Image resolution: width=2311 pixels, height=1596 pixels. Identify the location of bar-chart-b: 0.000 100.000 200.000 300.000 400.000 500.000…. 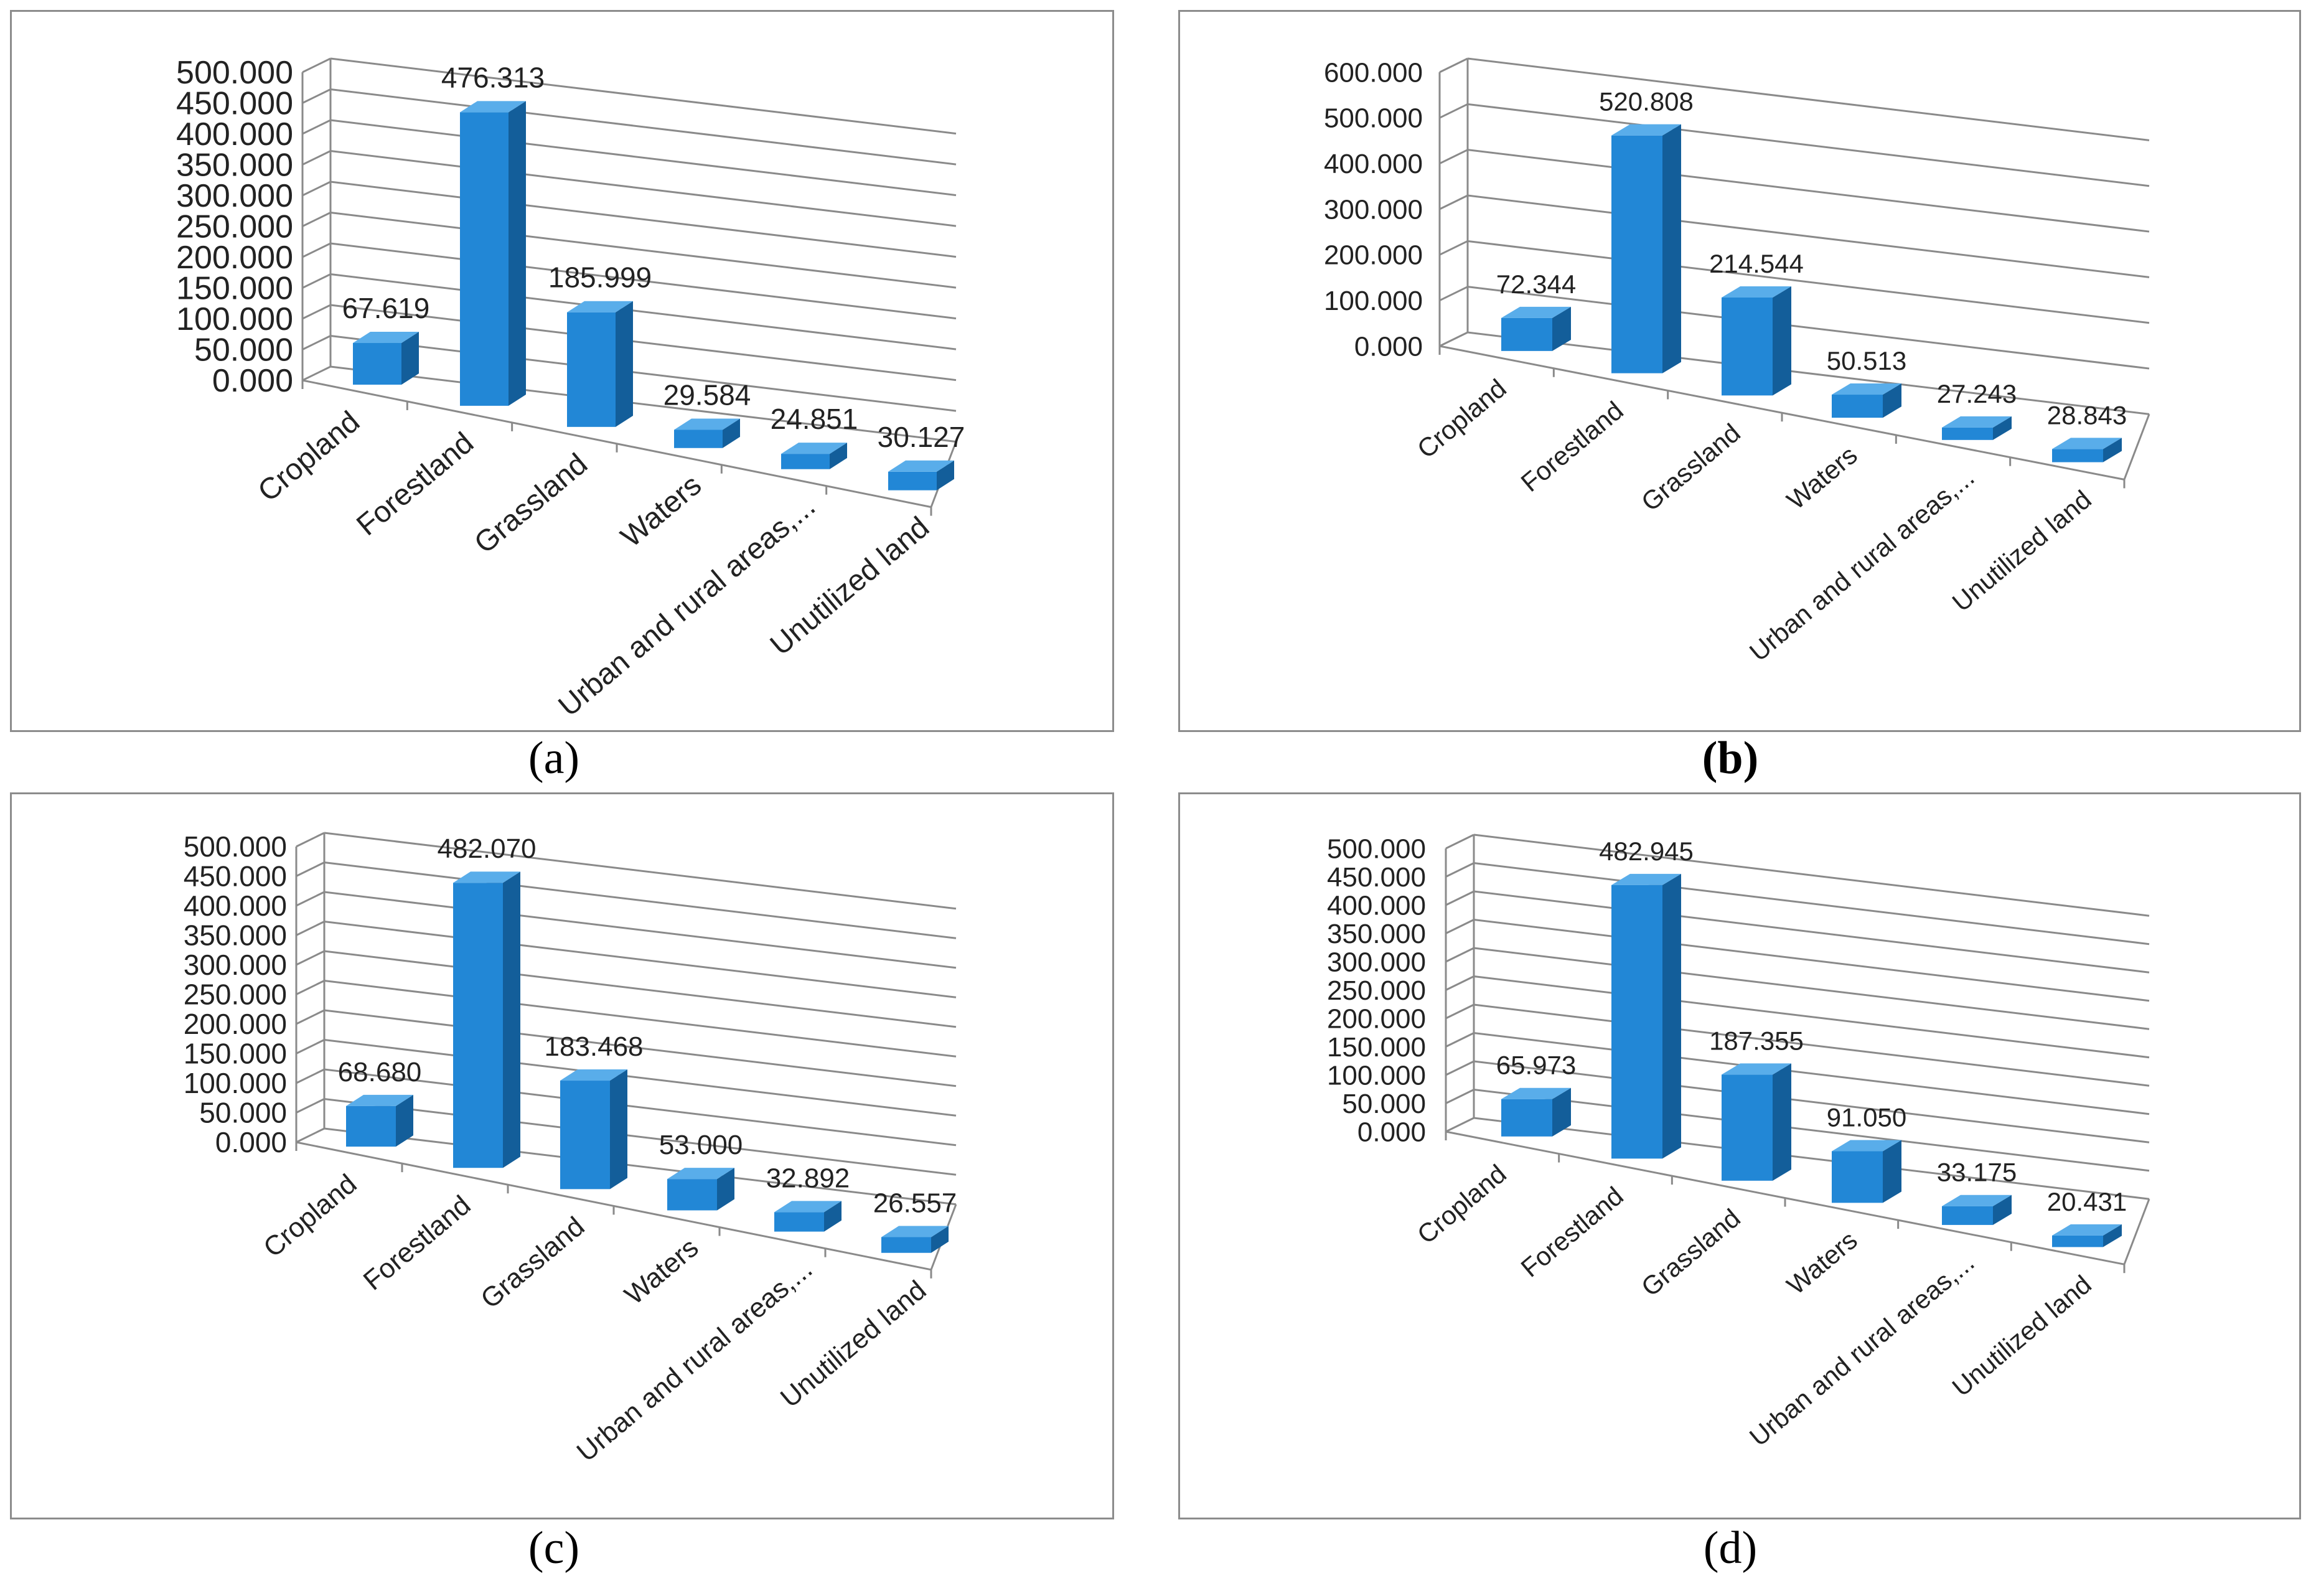
(1737, 362).